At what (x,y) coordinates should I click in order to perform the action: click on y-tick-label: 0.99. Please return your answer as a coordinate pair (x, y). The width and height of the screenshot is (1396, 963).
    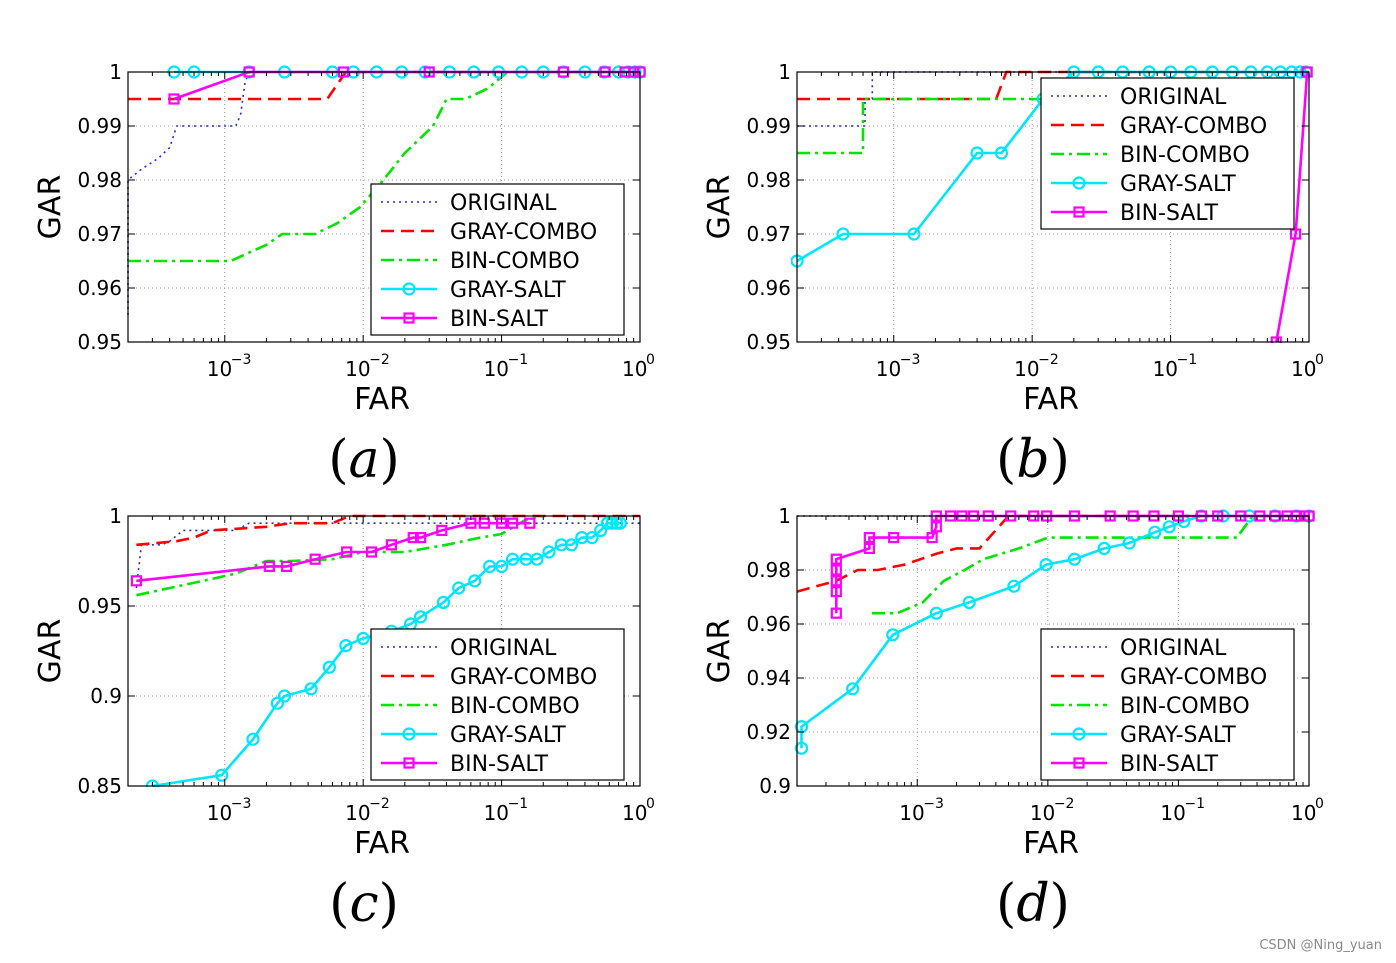
    Looking at the image, I should click on (768, 126).